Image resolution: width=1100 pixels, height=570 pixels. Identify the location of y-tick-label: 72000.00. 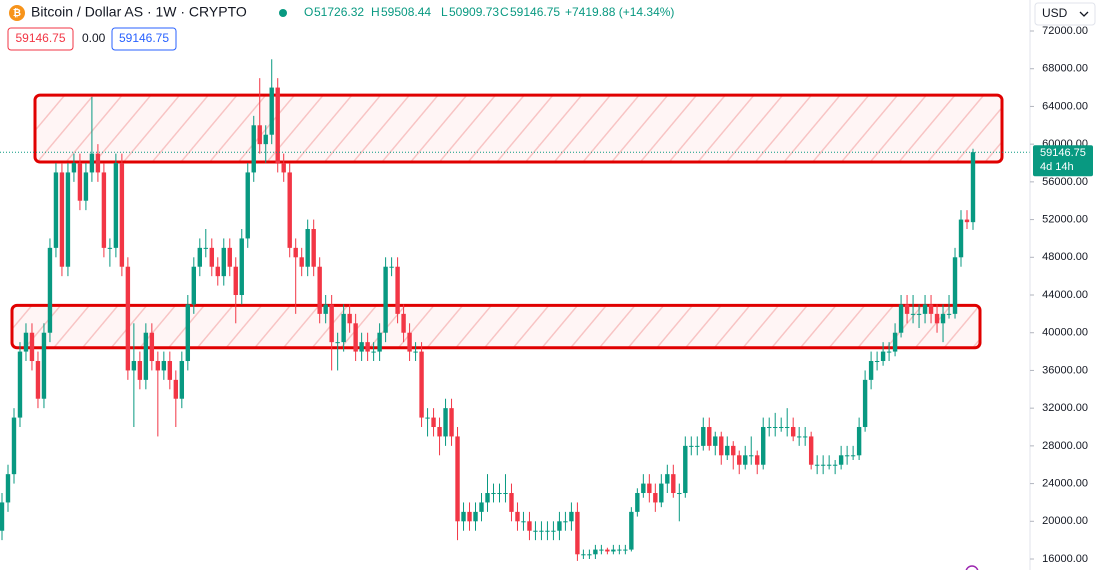
(1065, 31).